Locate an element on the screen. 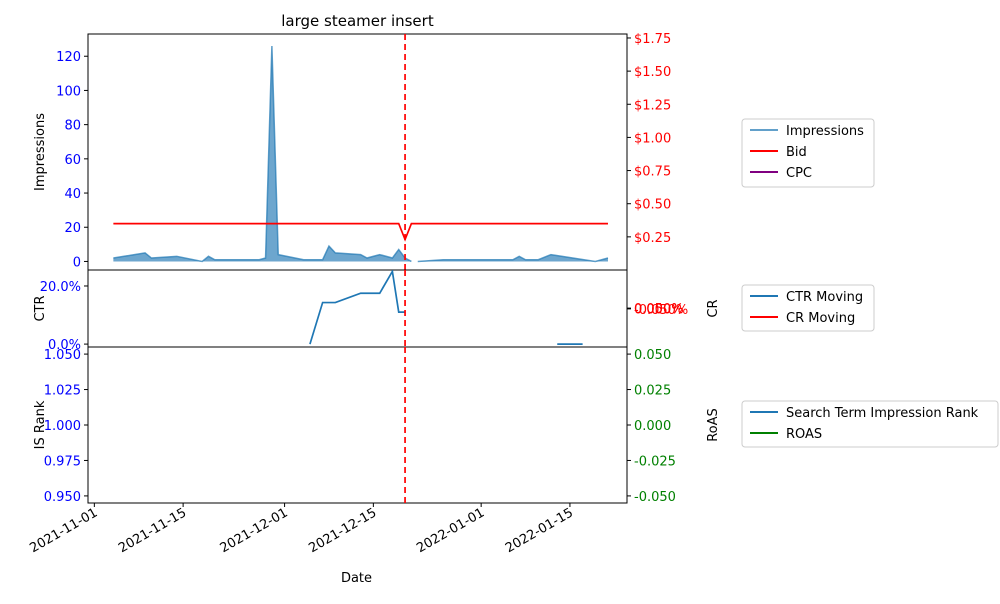 The height and width of the screenshot is (604, 1000). left-tick-label: 20 is located at coordinates (72, 228).